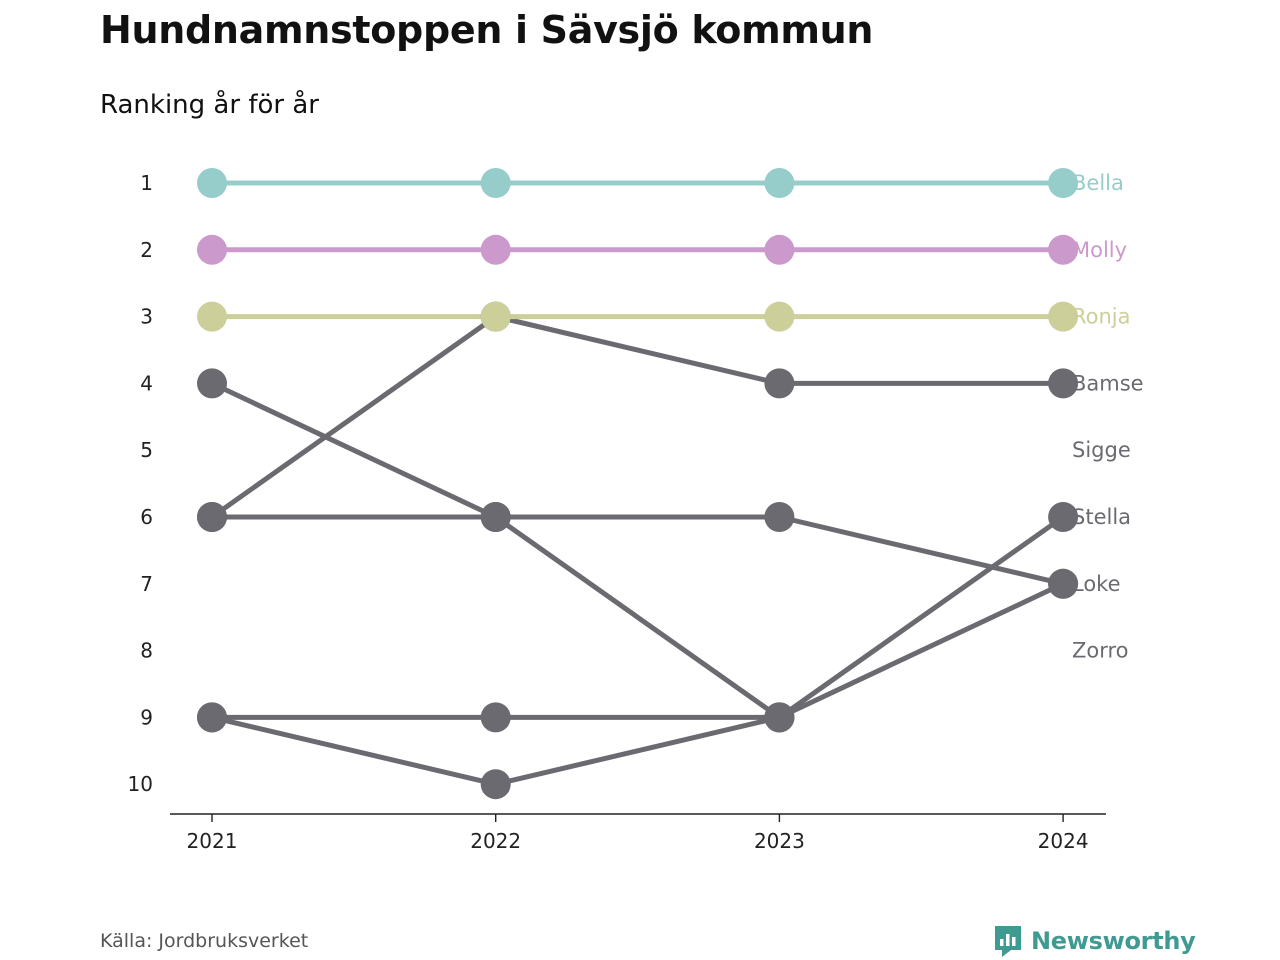 This screenshot has height=960, width=1280. I want to click on y-tick-label: 3, so click(146, 317).